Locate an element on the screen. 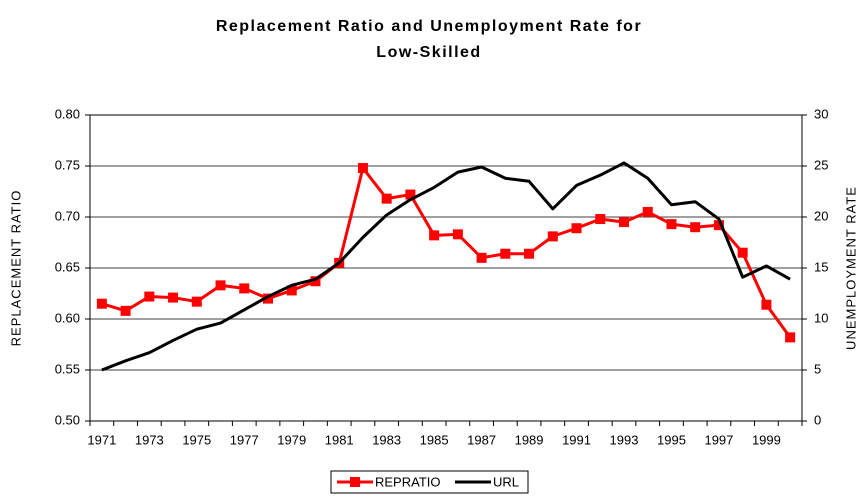  y2-tick-label: 0 is located at coordinates (817, 419).